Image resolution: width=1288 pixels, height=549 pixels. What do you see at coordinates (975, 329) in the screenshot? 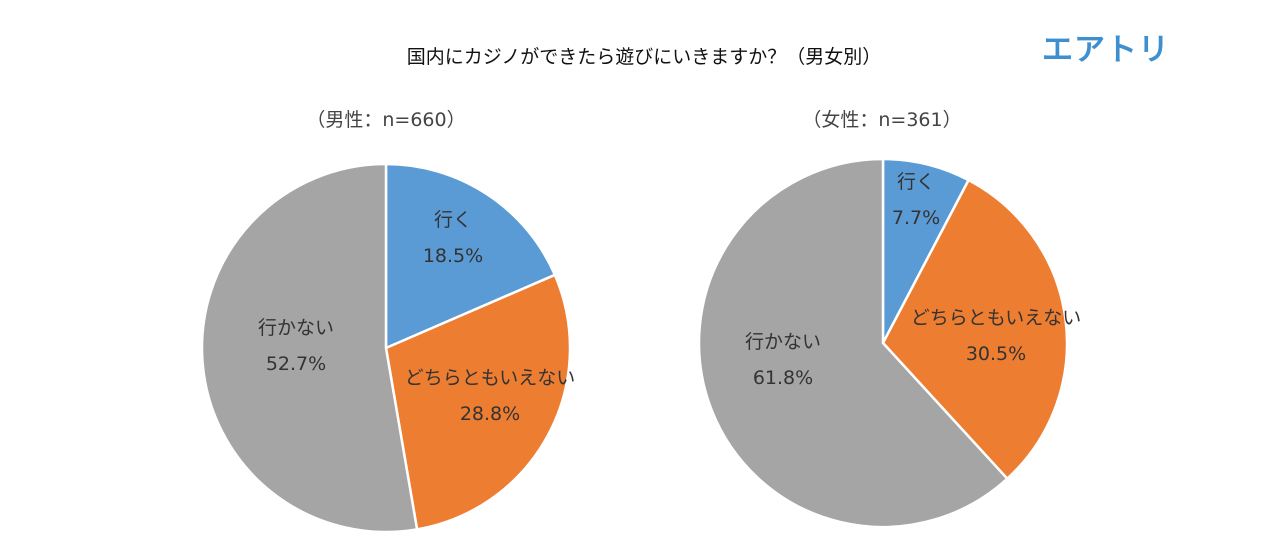
I see `female-slice-neutral` at bounding box center [975, 329].